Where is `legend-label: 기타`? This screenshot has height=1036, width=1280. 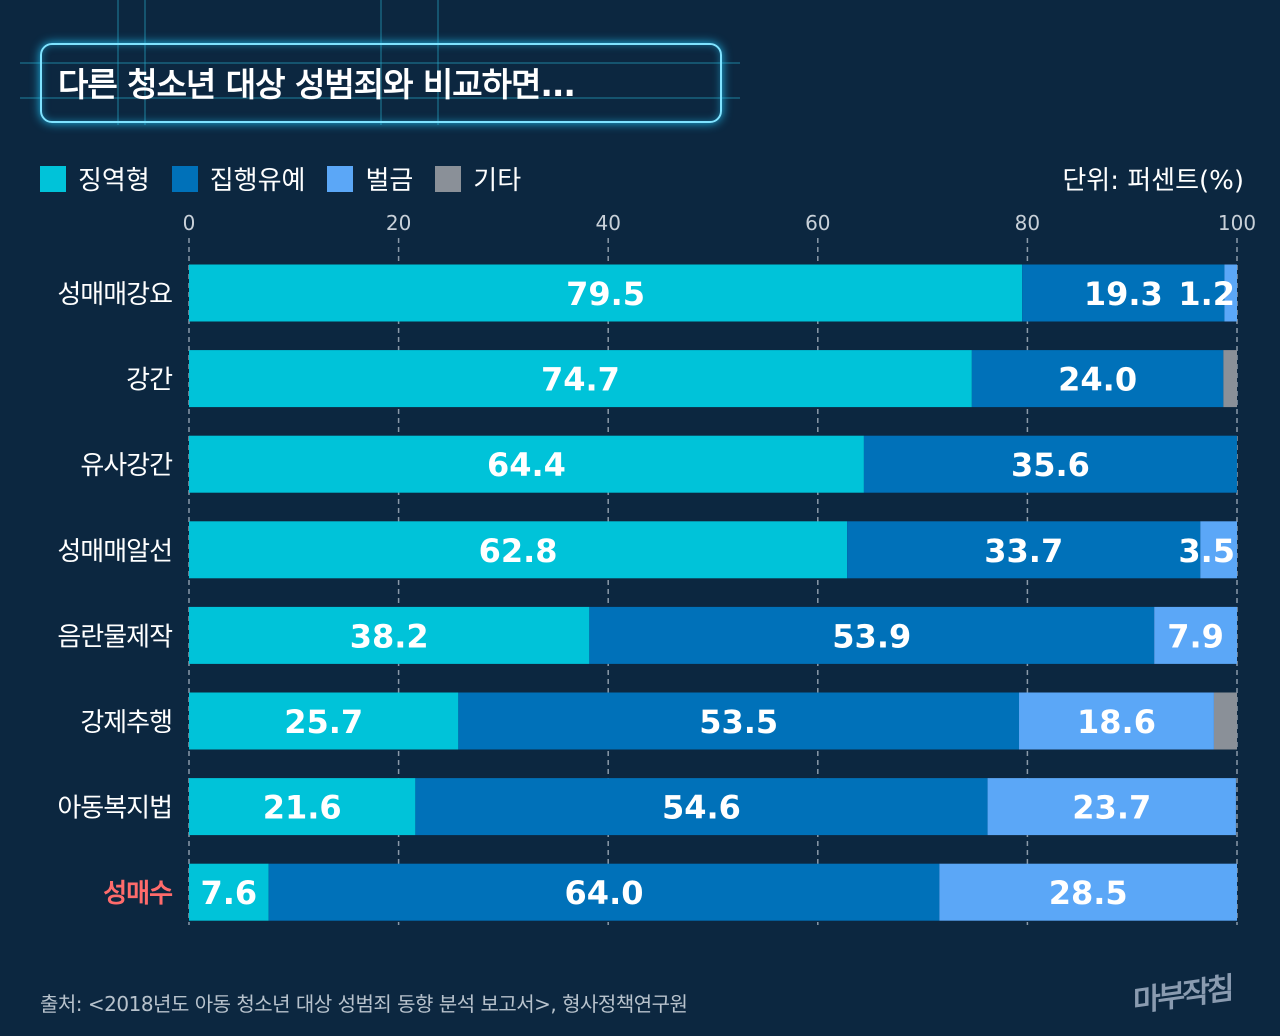
legend-label: 기타 is located at coordinates (497, 181).